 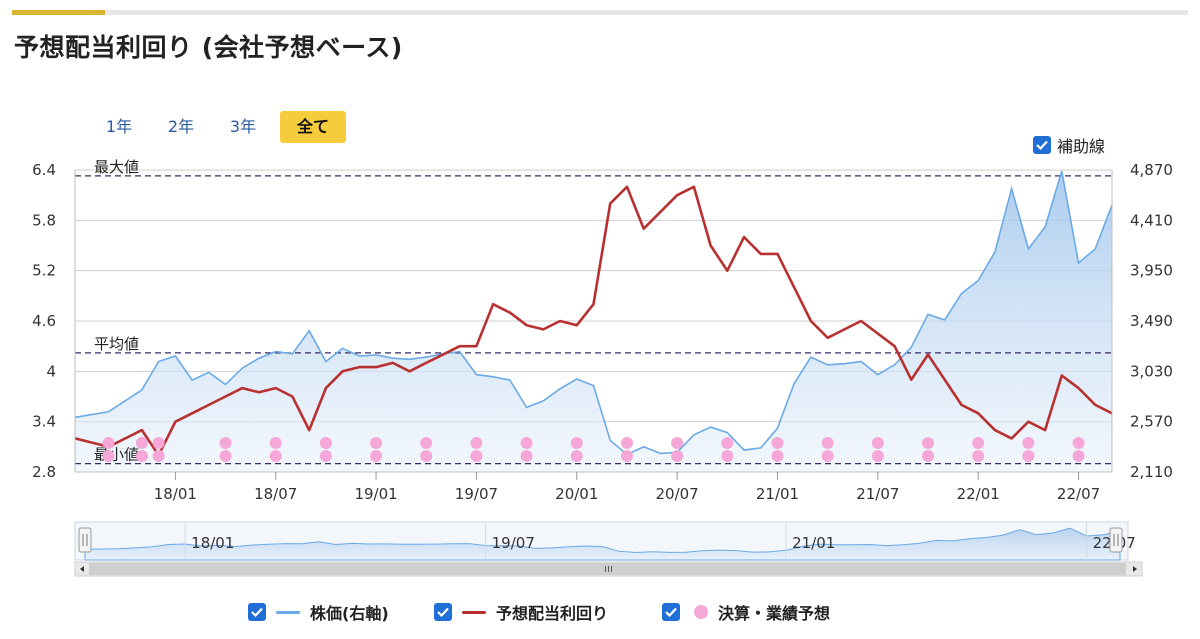 I want to click on y-right-tick-label: 4,410, so click(x=1151, y=220).